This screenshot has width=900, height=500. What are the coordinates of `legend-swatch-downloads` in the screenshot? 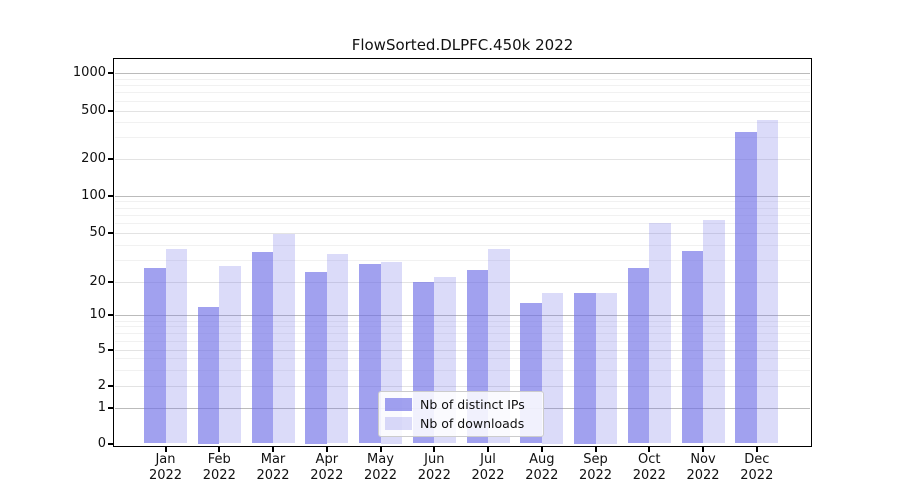 It's located at (398, 423).